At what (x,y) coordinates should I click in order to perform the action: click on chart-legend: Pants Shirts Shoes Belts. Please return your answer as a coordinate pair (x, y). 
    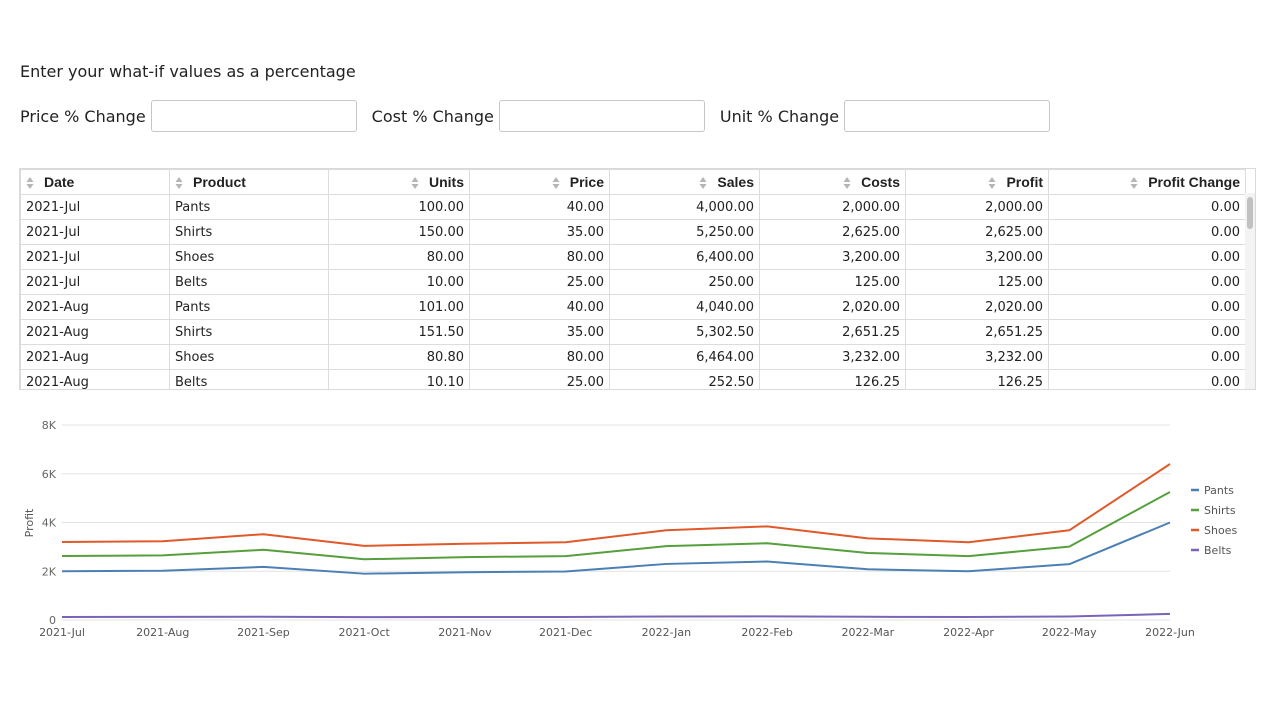
    Looking at the image, I should click on (1214, 520).